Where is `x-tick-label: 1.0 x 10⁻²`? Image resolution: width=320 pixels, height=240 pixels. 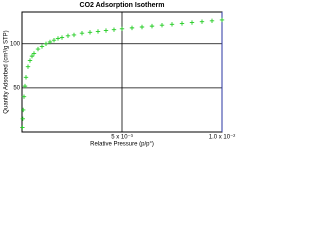 x-tick-label: 1.0 x 10⁻² is located at coordinates (222, 138).